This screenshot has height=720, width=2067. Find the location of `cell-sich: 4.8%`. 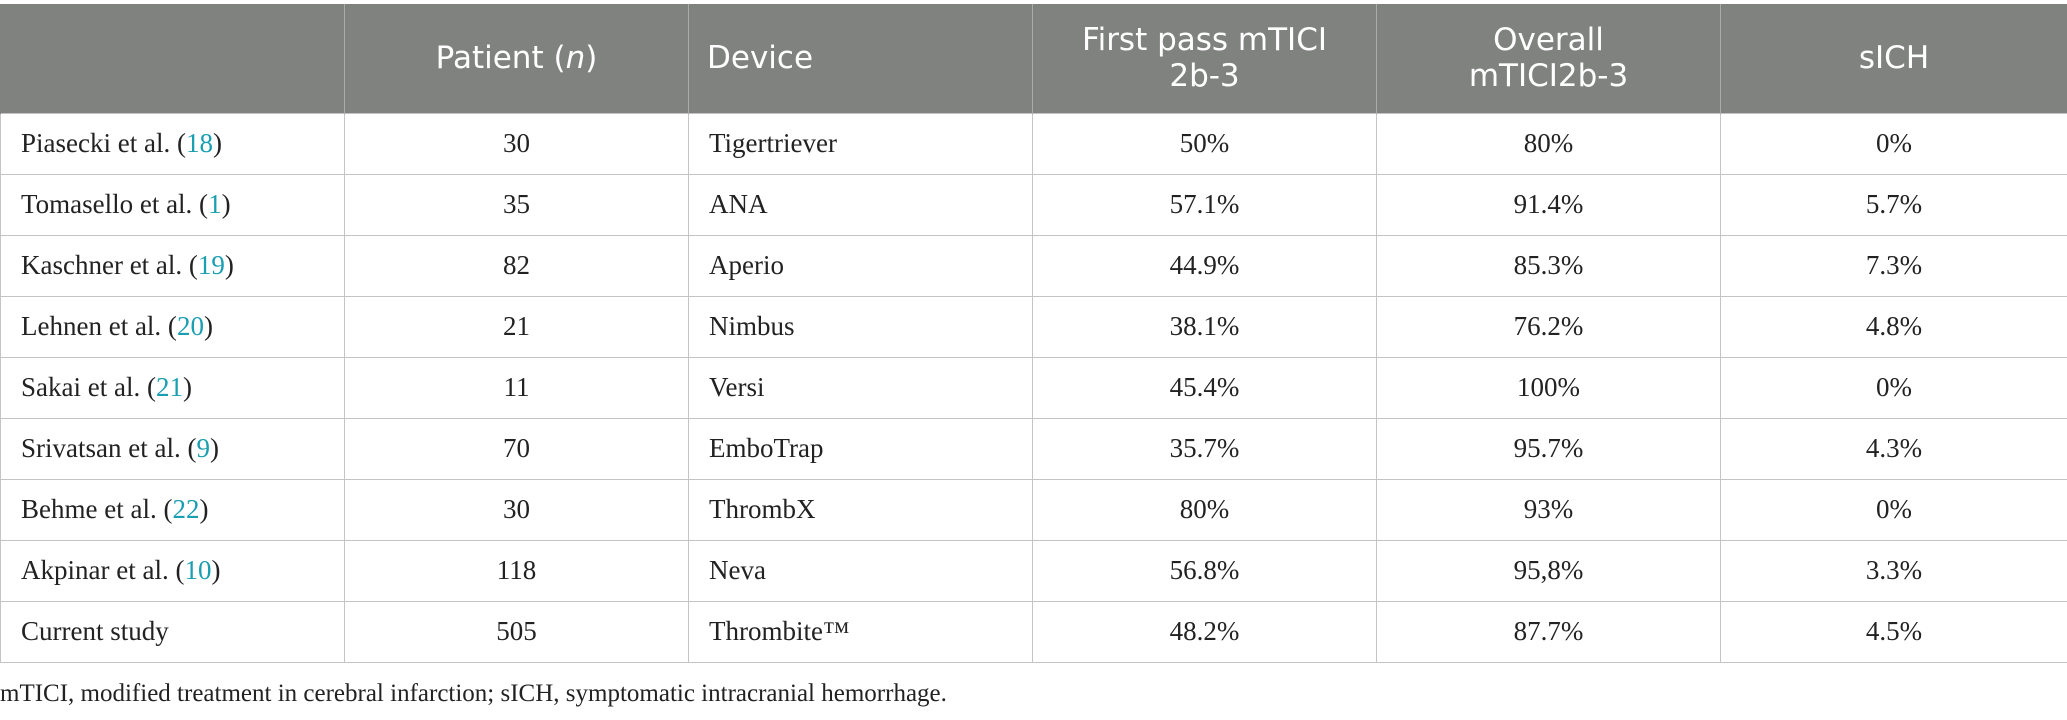

cell-sich: 4.8% is located at coordinates (1893, 326).